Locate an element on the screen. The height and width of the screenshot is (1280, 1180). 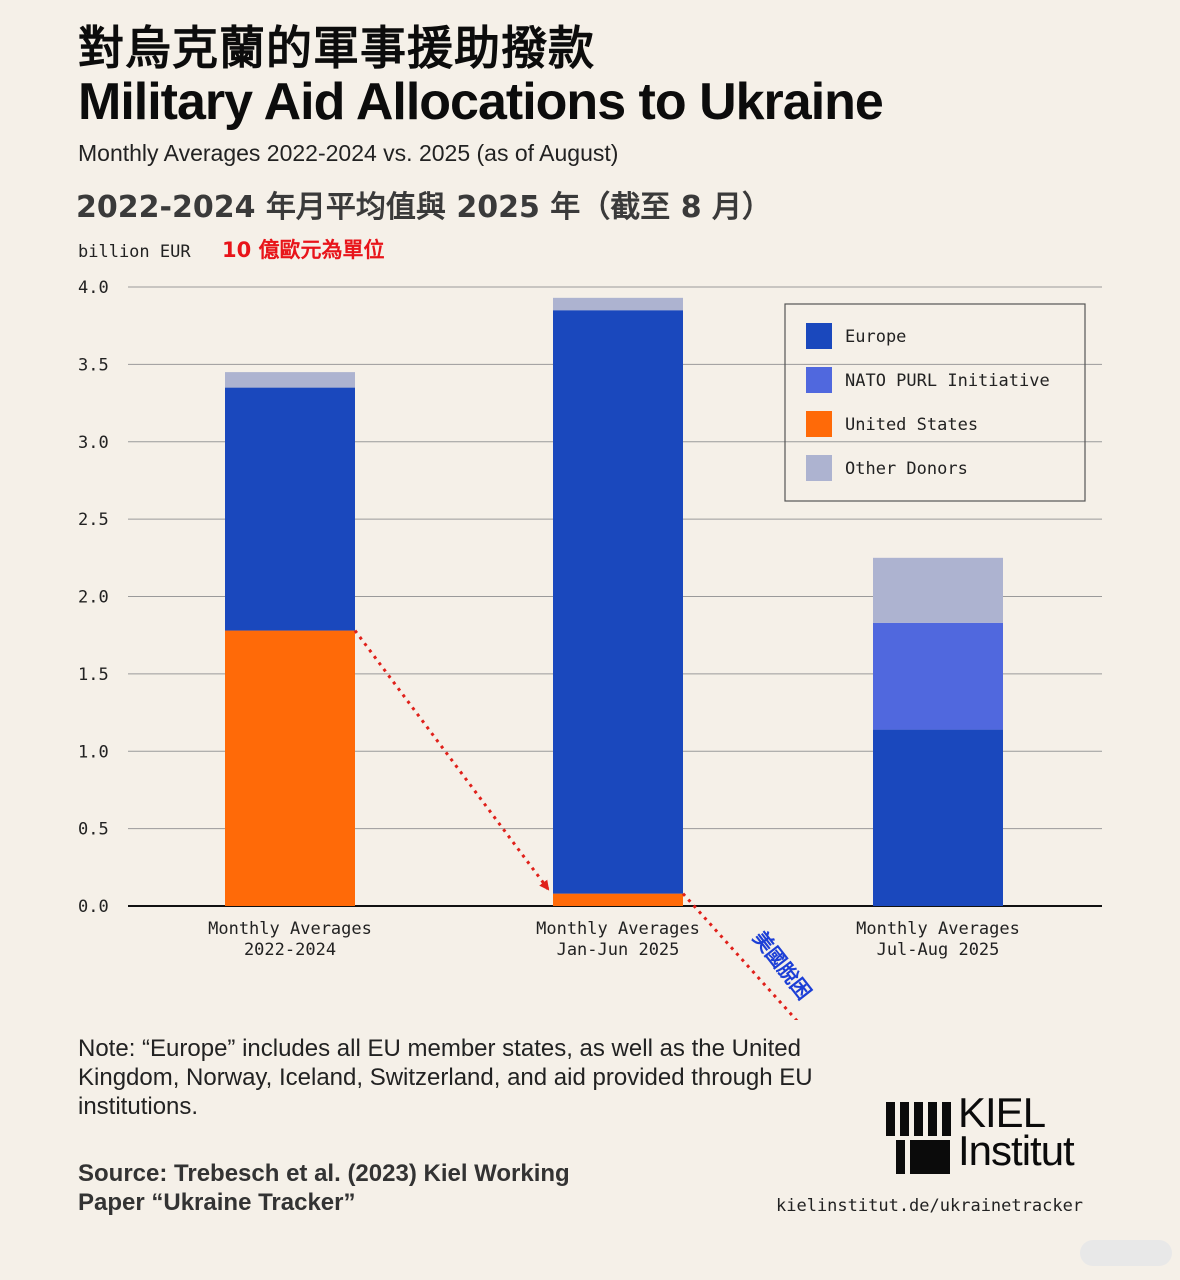
kiel-logo-wordmark: KIEL Institut is located at coordinates (1016, 1131).